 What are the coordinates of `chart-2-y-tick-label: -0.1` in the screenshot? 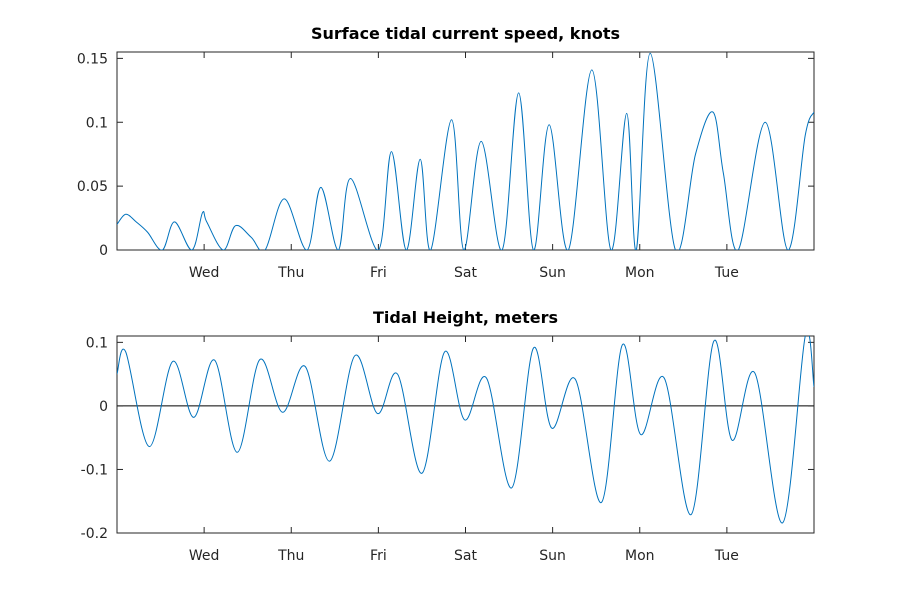 It's located at (94, 470).